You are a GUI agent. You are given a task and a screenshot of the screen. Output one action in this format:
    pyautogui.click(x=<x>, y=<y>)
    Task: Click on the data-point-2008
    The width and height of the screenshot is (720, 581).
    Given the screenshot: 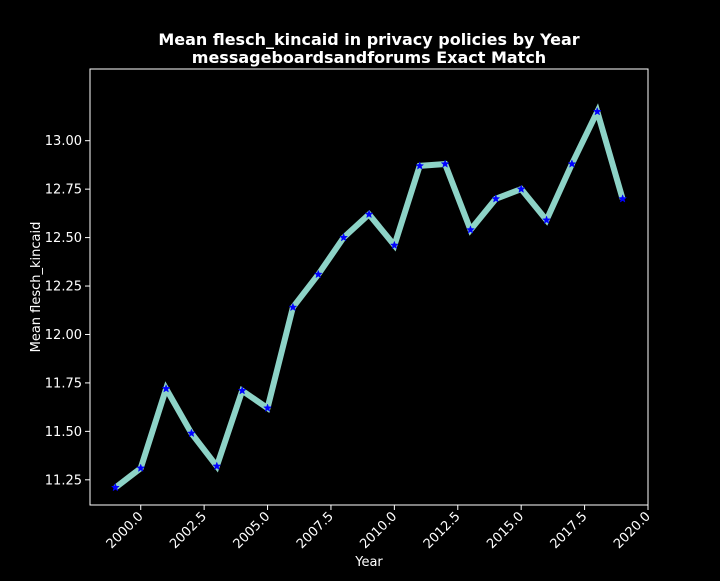 What is the action you would take?
    pyautogui.click(x=344, y=237)
    